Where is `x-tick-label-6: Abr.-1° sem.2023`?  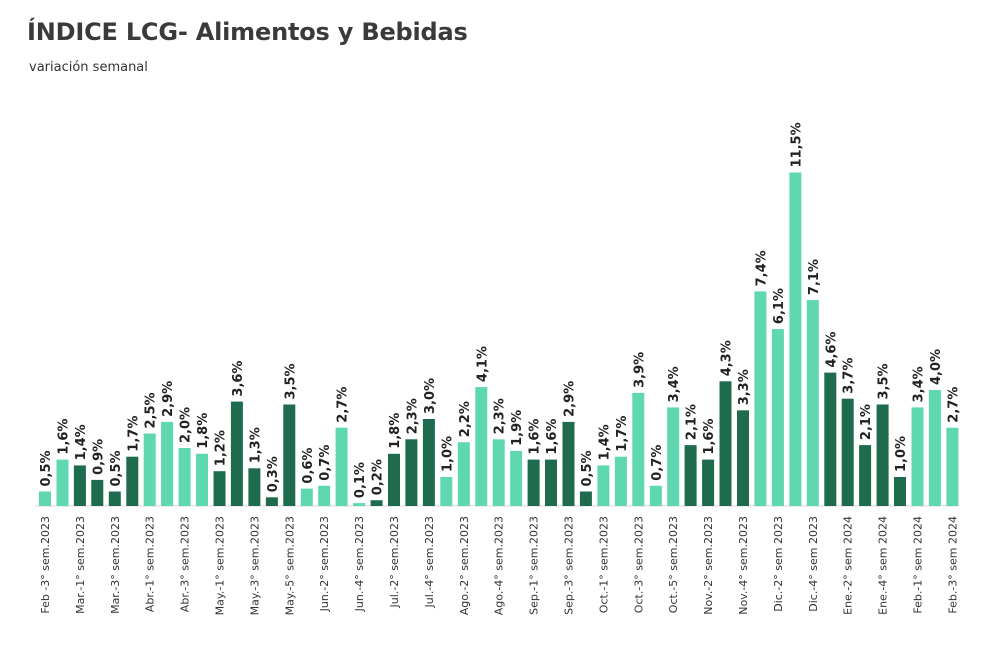
x-tick-label-6: Abr.-1° sem.2023 is located at coordinates (150, 564).